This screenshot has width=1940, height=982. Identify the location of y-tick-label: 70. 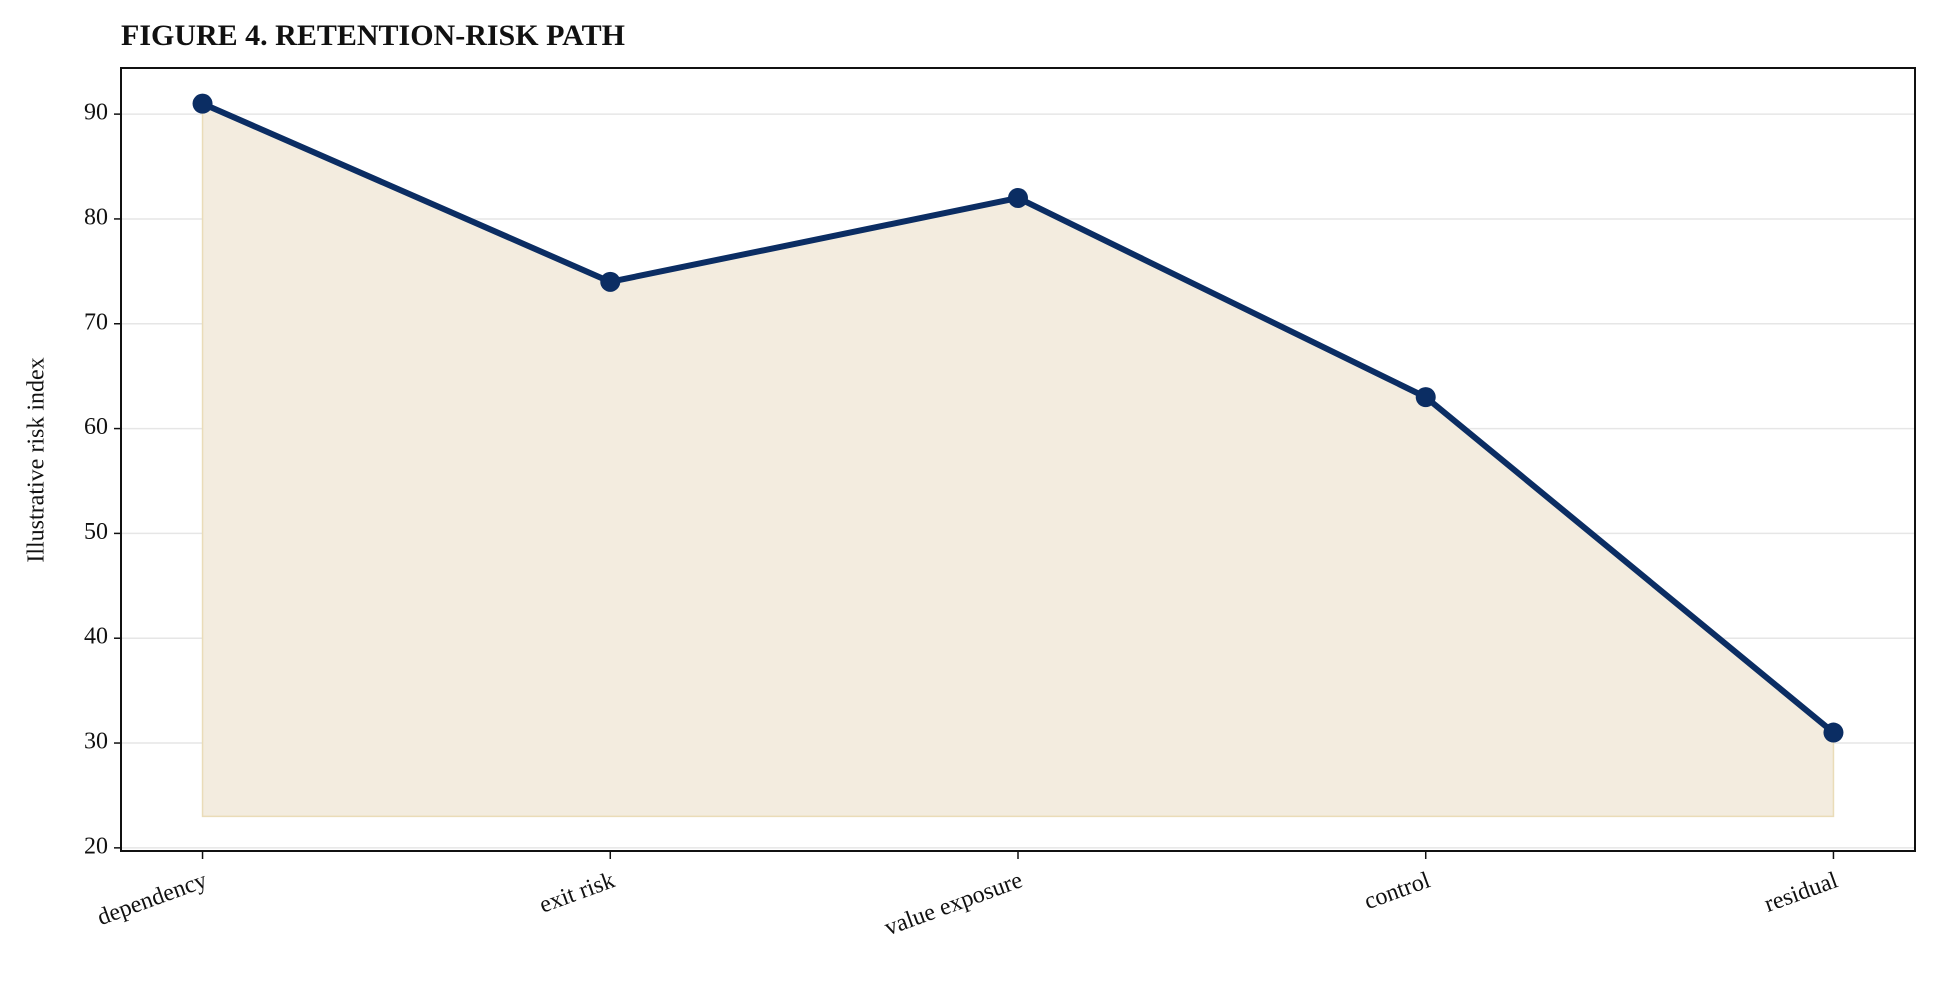
(96, 322).